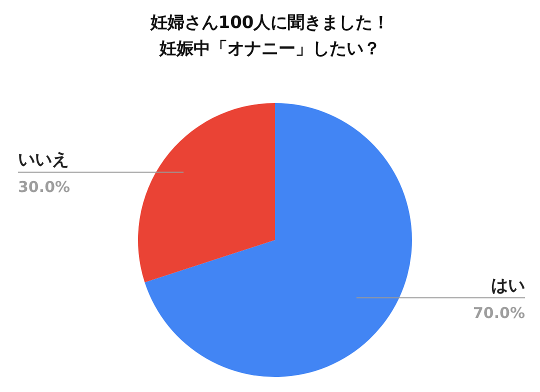 Image resolution: width=540 pixels, height=392 pixels. What do you see at coordinates (44, 187) in the screenshot?
I see `data-label: 30.0%` at bounding box center [44, 187].